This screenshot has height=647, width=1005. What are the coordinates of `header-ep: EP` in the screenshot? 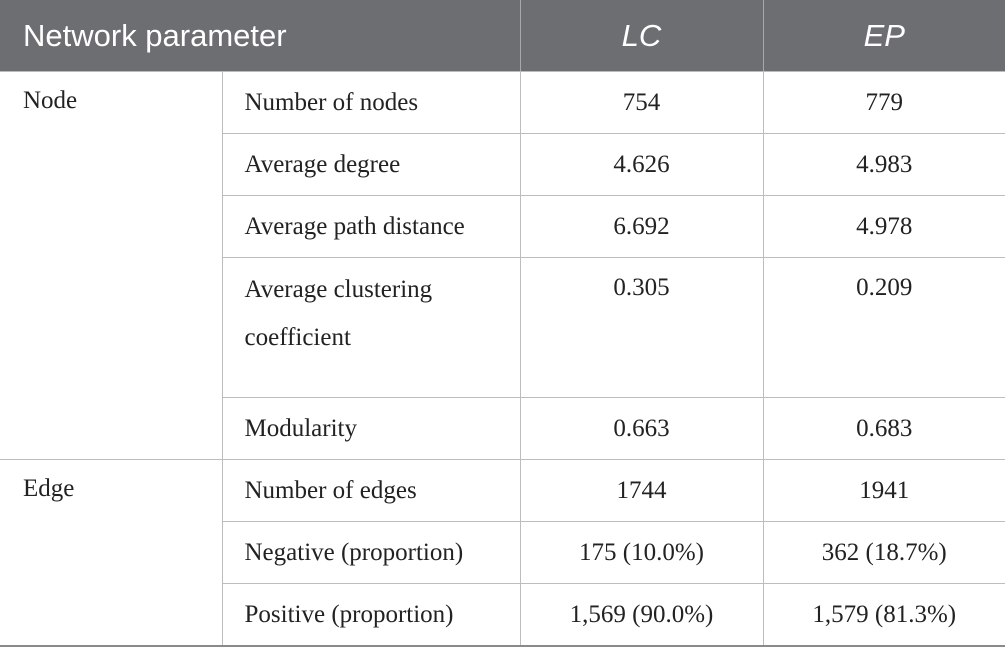 It's located at (884, 36).